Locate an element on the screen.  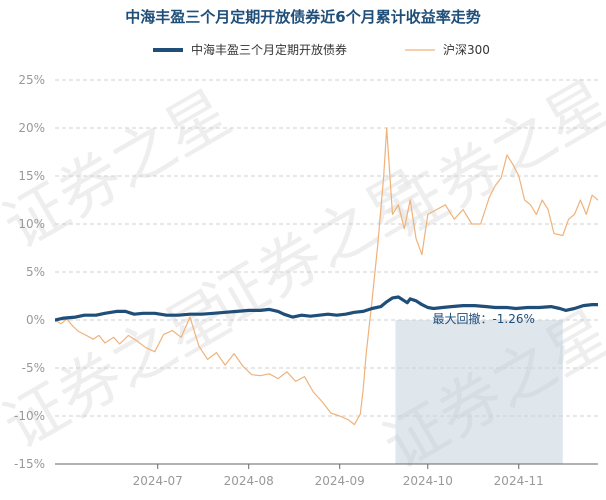
x-tick-label: 2024-09 is located at coordinates (340, 481).